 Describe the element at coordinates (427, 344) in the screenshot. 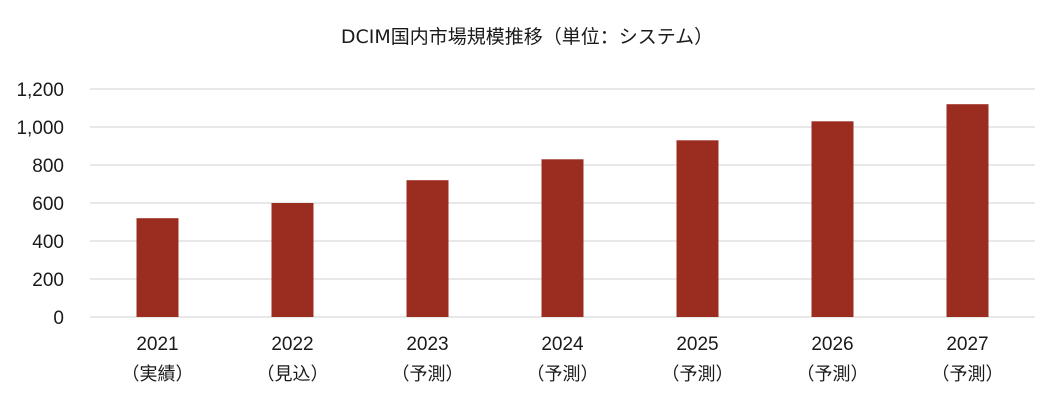

I see `x-tick-label: 2023` at that location.